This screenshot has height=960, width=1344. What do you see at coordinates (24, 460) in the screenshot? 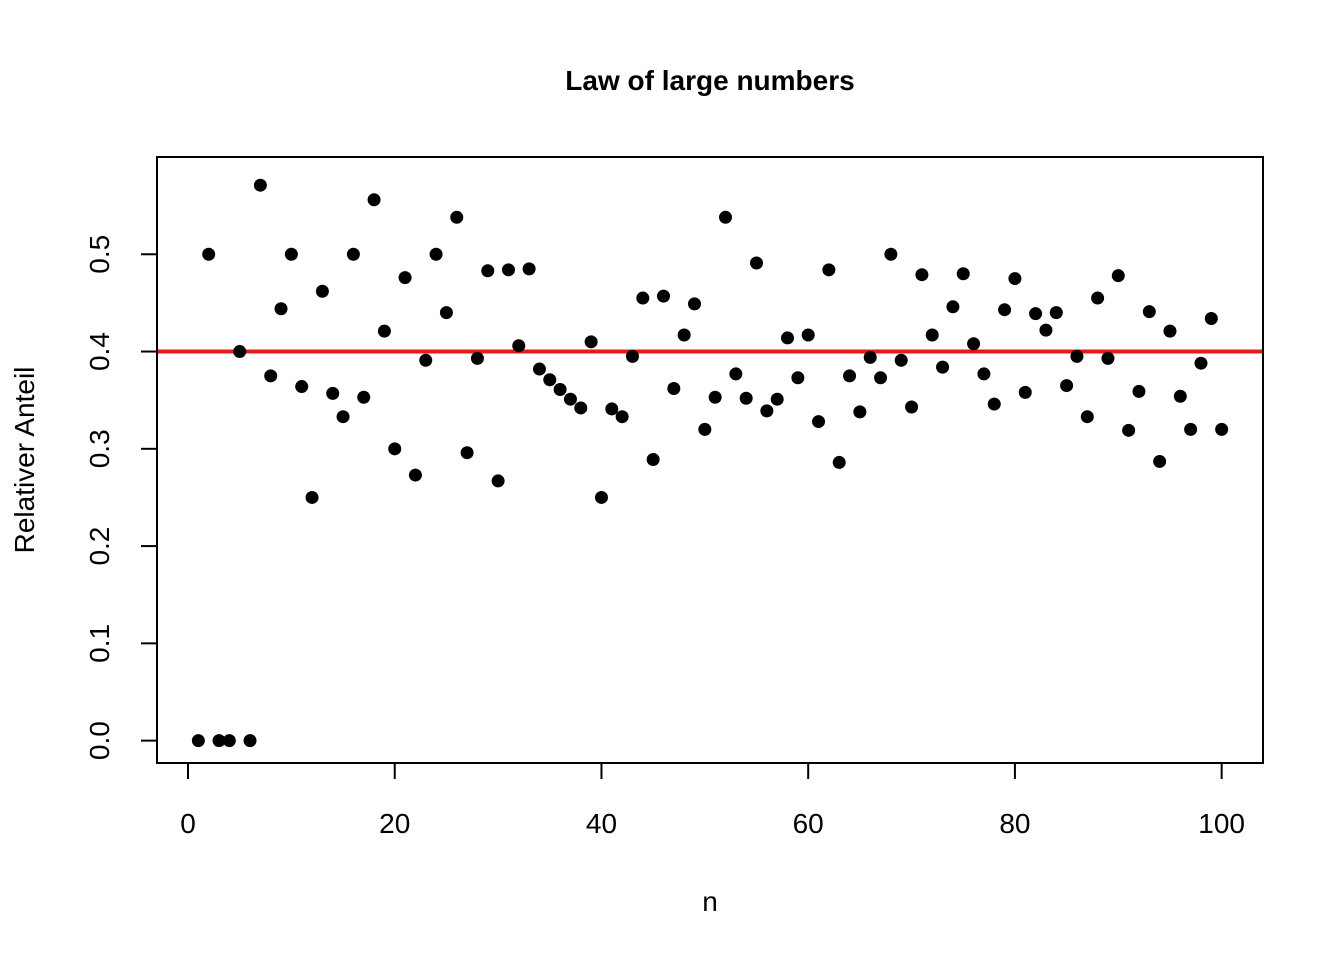
I see `y-axis-title: Relativer Anteil` at bounding box center [24, 460].